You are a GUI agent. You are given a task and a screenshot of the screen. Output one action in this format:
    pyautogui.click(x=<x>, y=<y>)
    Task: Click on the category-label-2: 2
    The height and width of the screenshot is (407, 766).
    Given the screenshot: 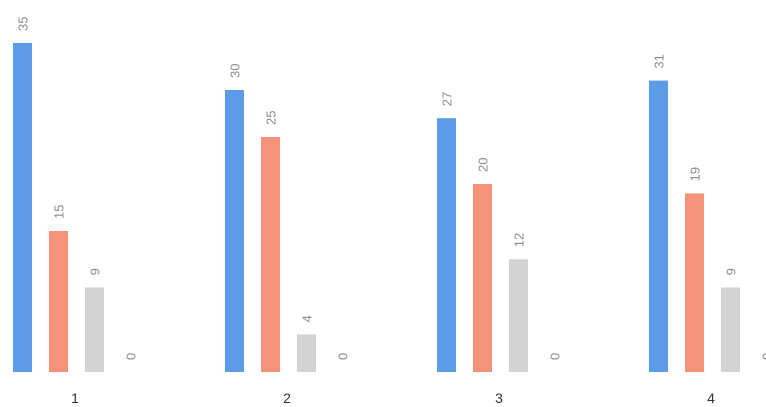 What is the action you would take?
    pyautogui.click(x=287, y=398)
    